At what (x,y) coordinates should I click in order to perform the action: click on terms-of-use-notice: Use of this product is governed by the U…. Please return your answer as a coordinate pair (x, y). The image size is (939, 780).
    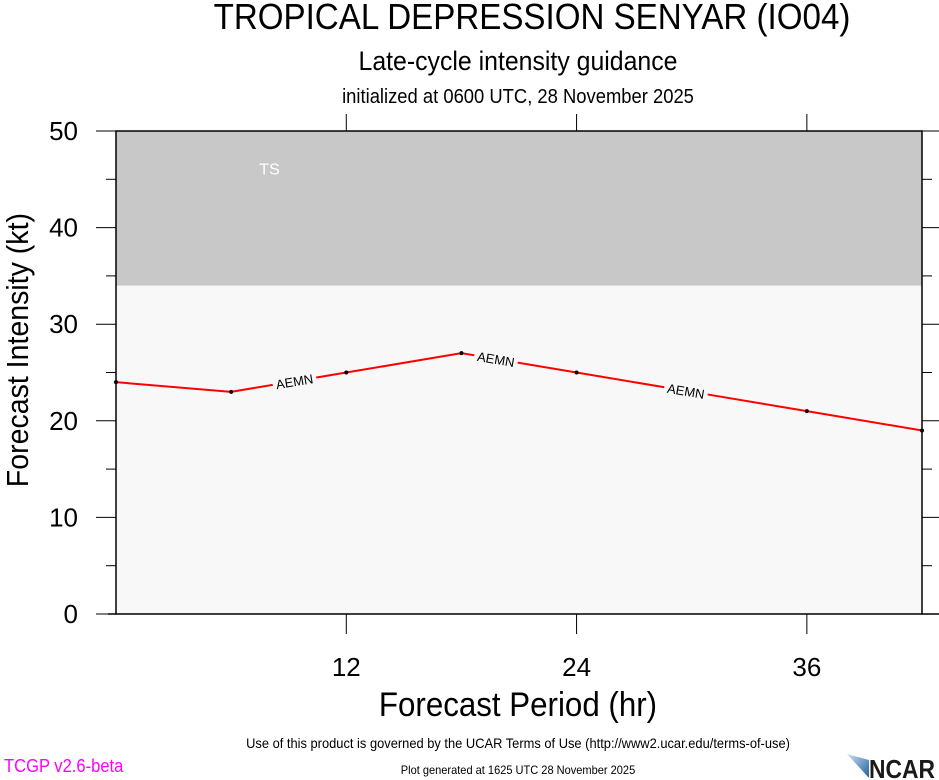
    Looking at the image, I should click on (518, 743).